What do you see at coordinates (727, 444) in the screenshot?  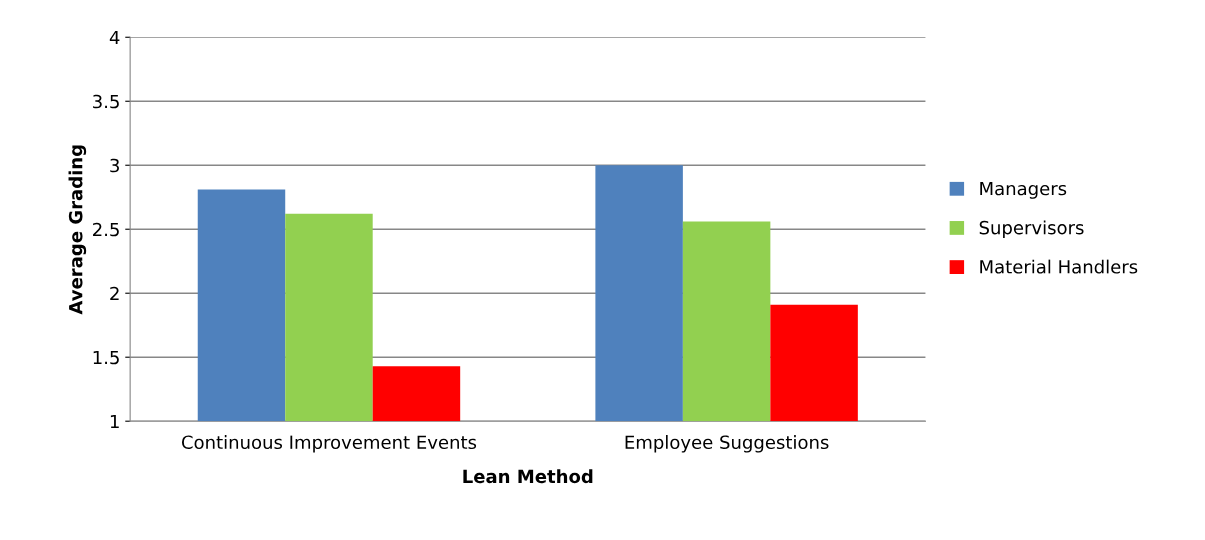 I see `x-tick-label: Employee Suggestions` at bounding box center [727, 444].